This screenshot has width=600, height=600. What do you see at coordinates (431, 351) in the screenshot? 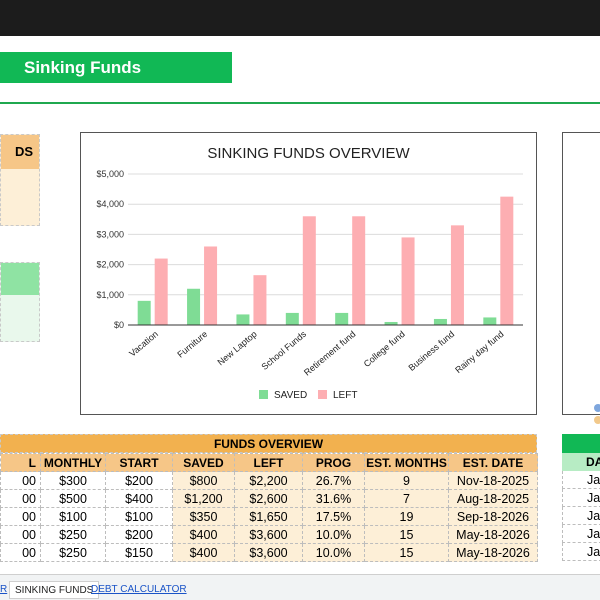
I see `x-tick-label: Business fund` at bounding box center [431, 351].